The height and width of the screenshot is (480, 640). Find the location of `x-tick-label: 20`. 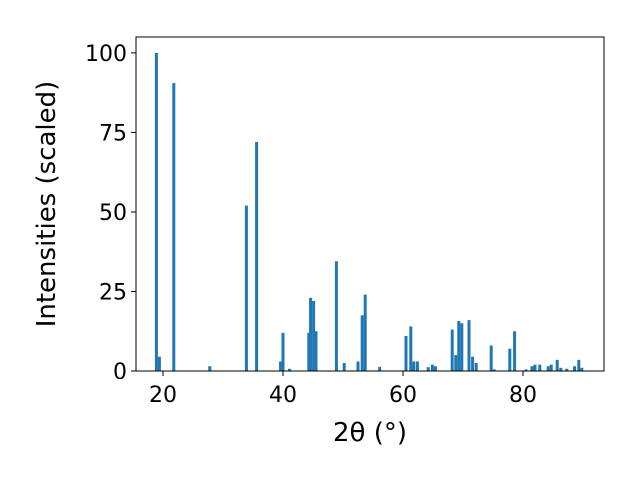

x-tick-label: 20 is located at coordinates (163, 395).